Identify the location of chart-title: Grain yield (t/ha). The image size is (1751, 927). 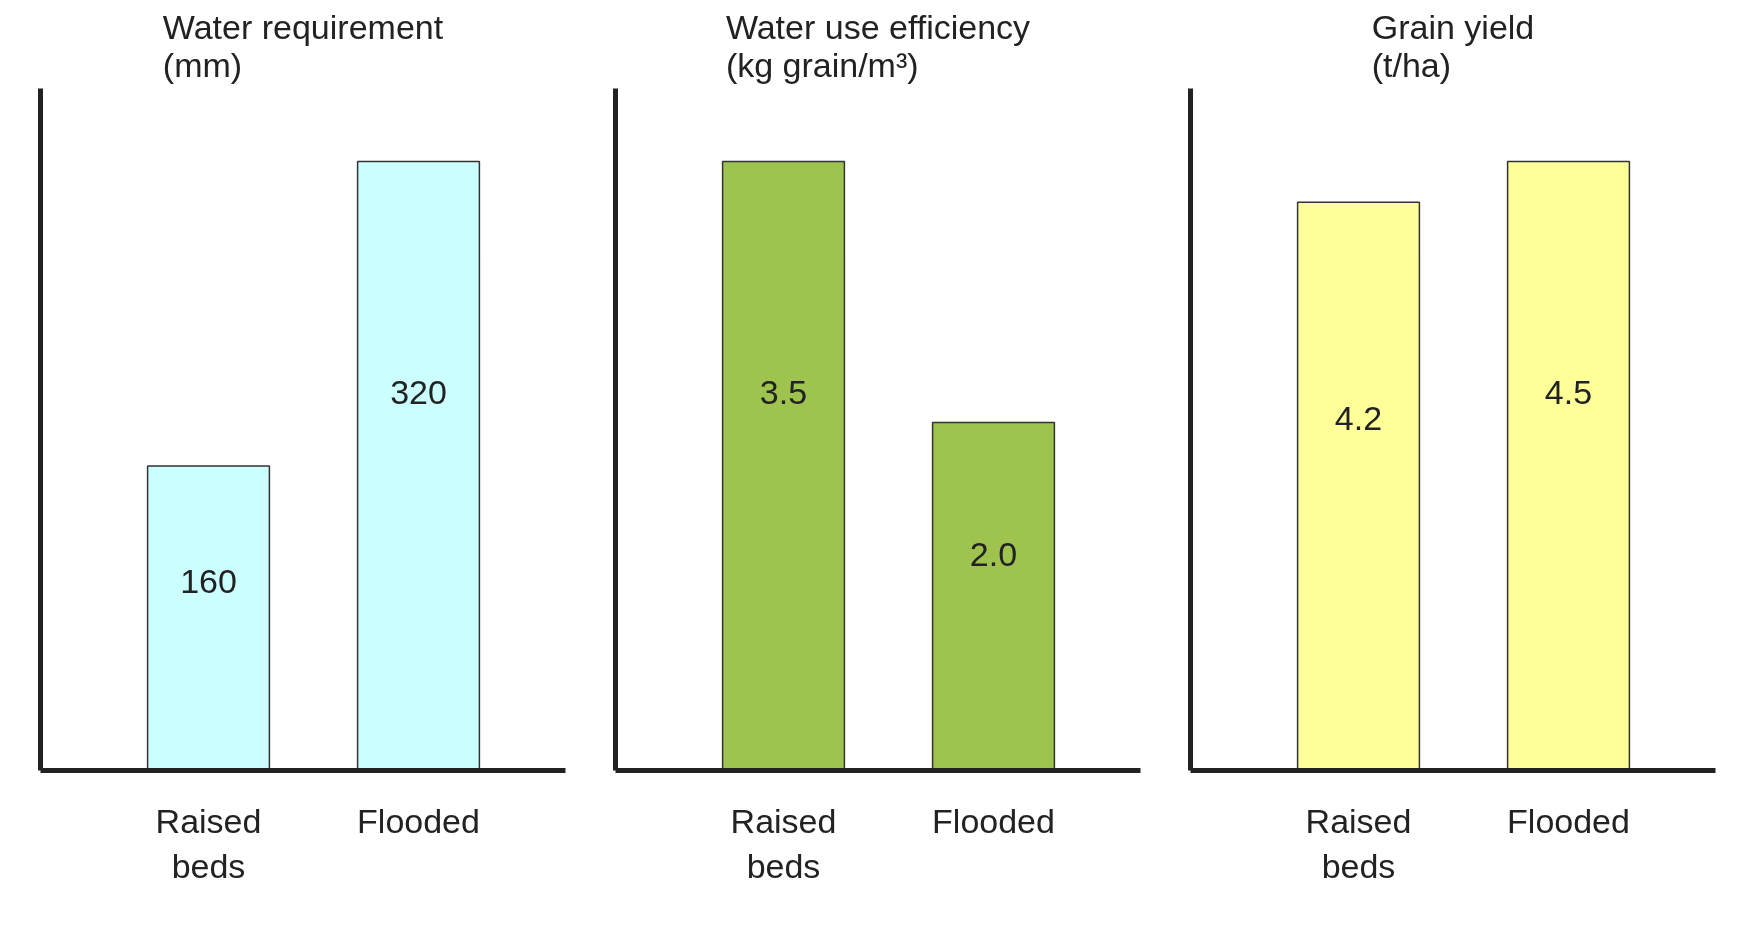
(1453, 45).